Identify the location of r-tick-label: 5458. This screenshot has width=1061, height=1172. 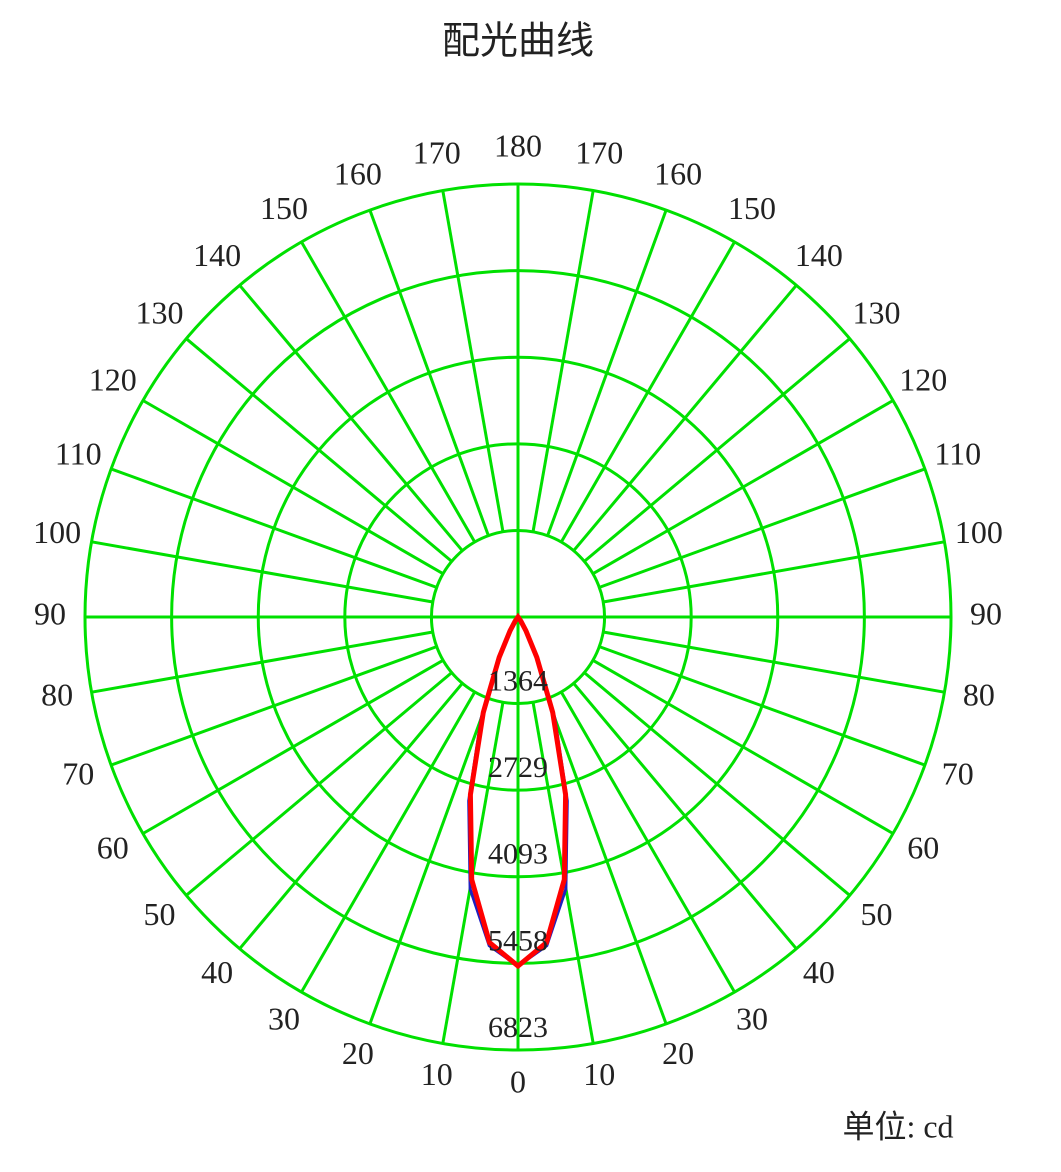
(518, 940).